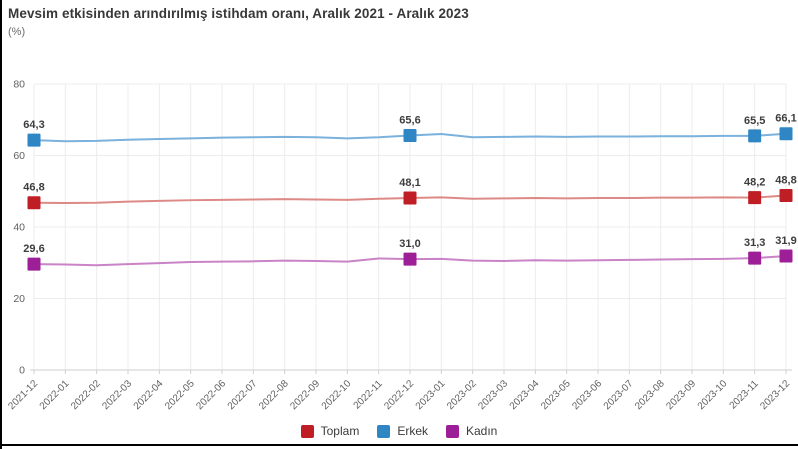 The image size is (798, 449). Describe the element at coordinates (587, 395) in the screenshot. I see `svg-text: 2023-06` at that location.